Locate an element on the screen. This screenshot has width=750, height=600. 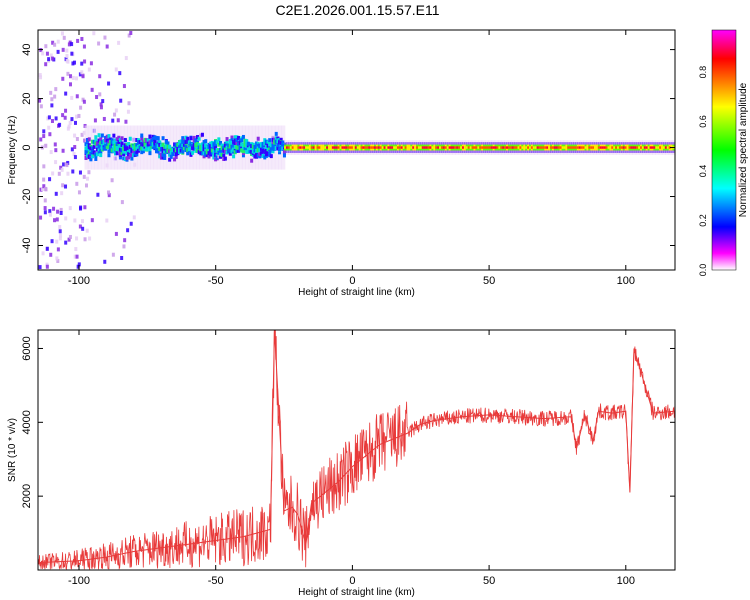
colorbar-tick-label: 0.0 is located at coordinates (703, 270).